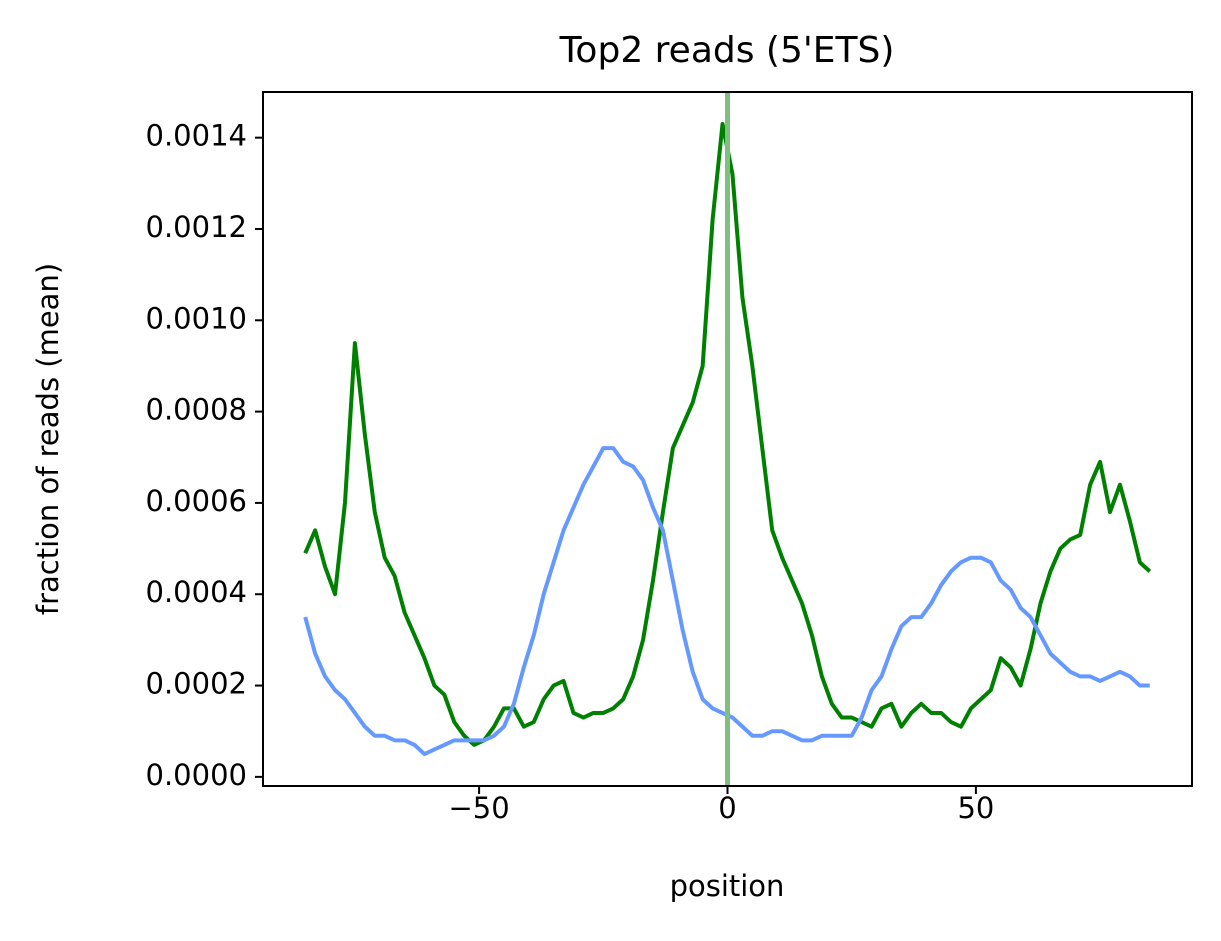 The height and width of the screenshot is (941, 1221). I want to click on x-tick-label: 50, so click(975, 808).